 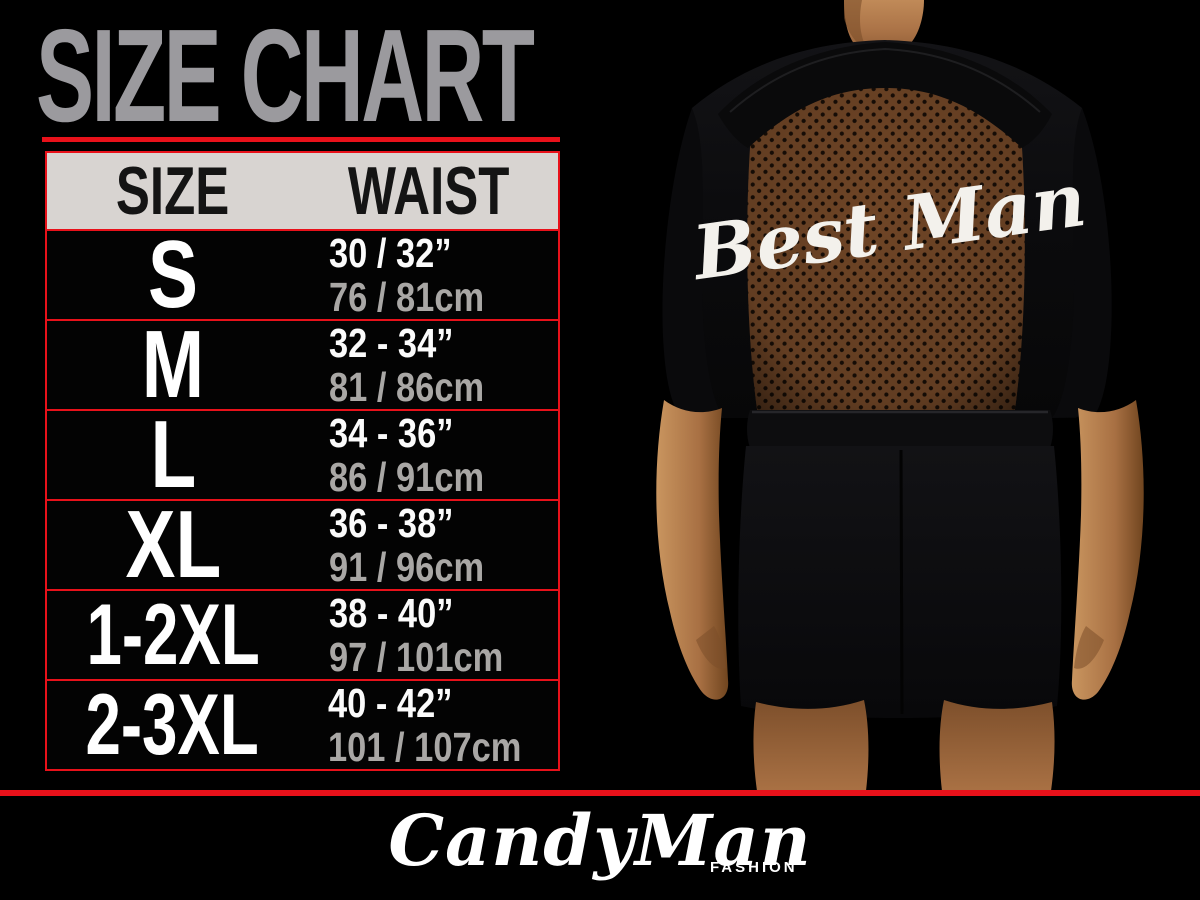 What do you see at coordinates (173, 274) in the screenshot?
I see `size-value: S` at bounding box center [173, 274].